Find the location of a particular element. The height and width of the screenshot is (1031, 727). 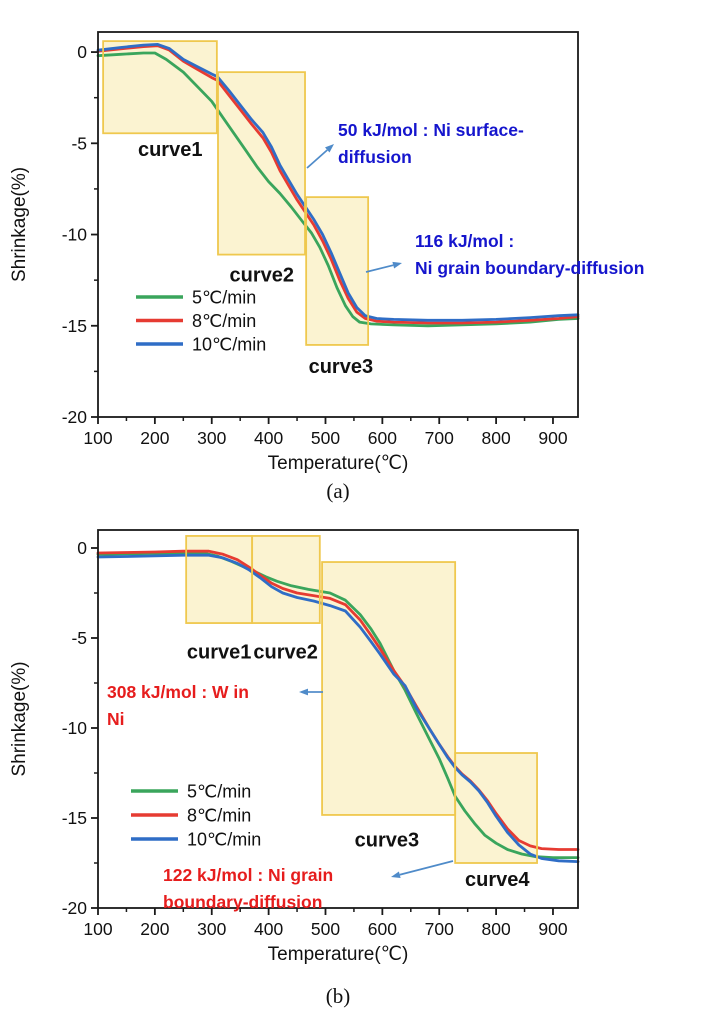

curve-label-curve4: curve4 is located at coordinates (497, 880).